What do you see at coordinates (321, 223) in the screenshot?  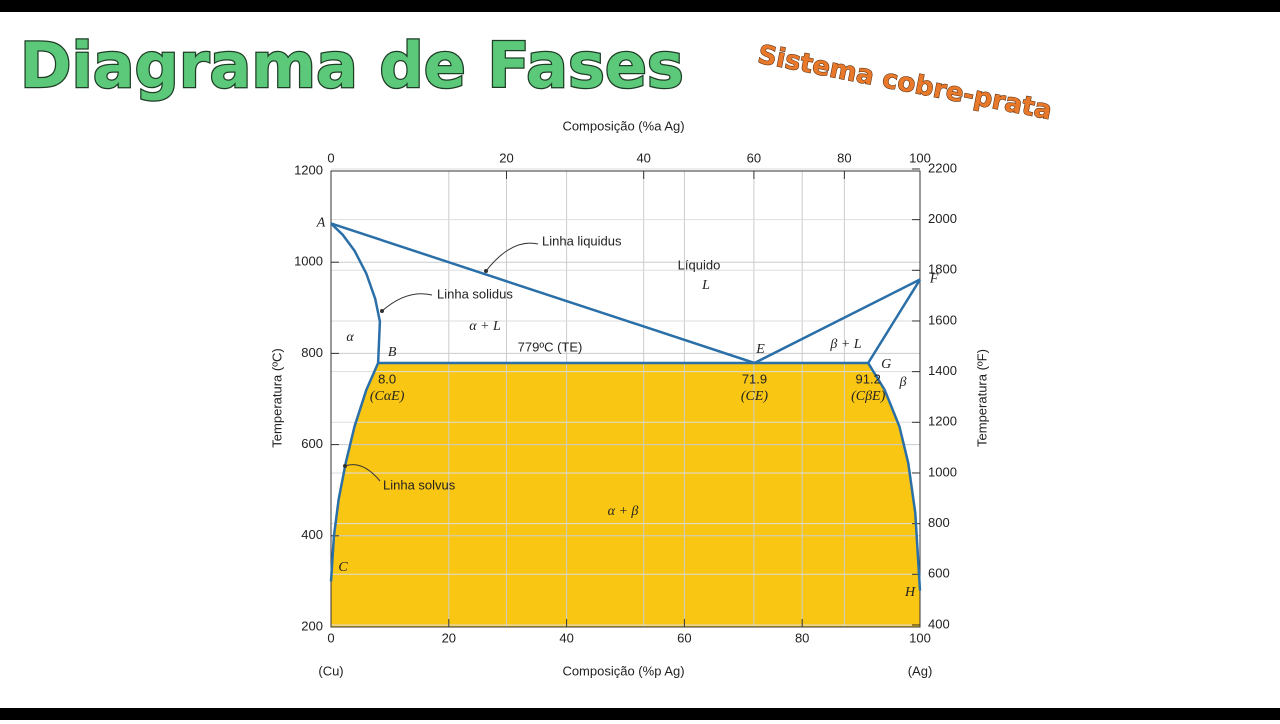 I see `point-label: A` at bounding box center [321, 223].